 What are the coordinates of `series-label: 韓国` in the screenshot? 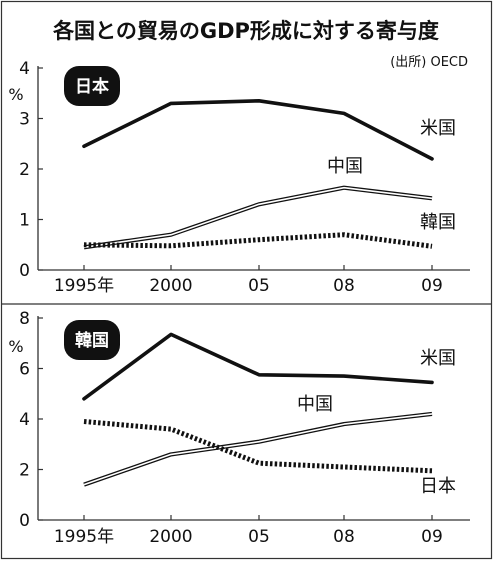 It's located at (438, 222).